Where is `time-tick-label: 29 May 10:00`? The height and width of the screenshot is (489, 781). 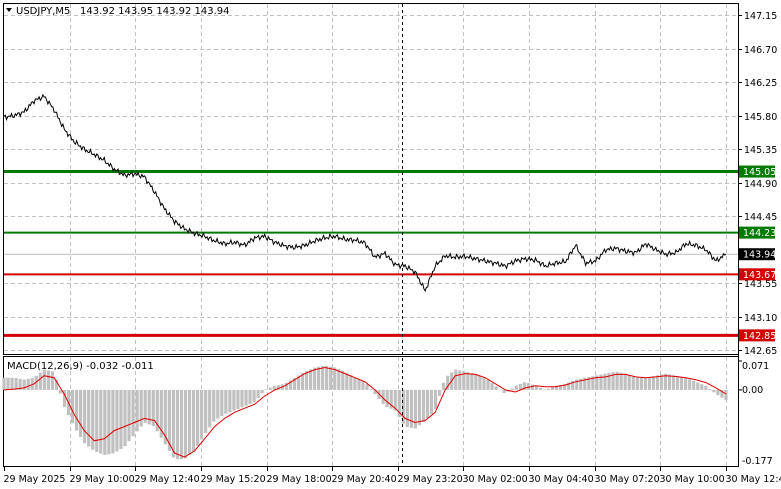 time-tick-label: 29 May 10:00 is located at coordinates (102, 479).